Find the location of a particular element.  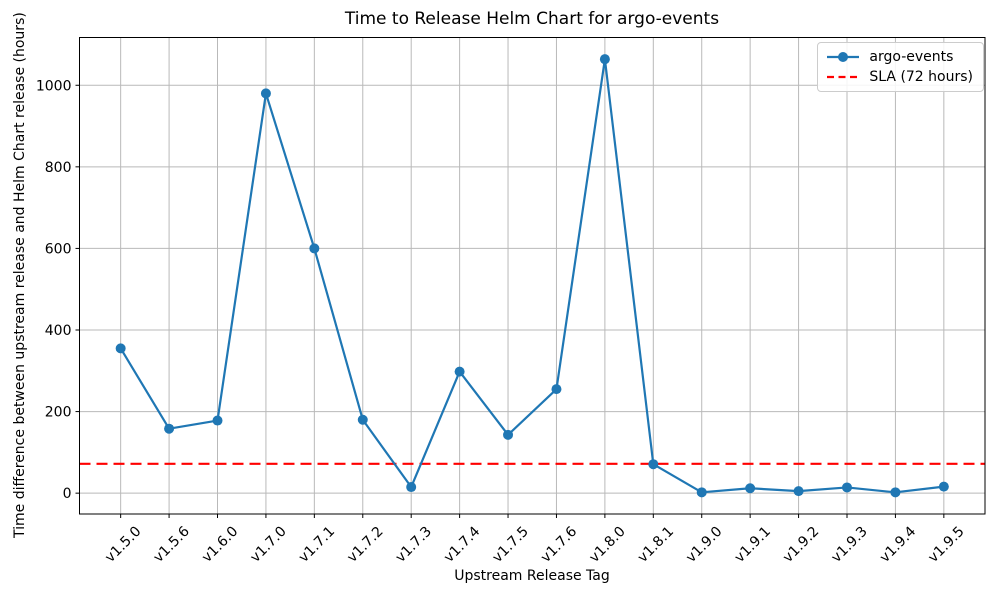

x-tick-label: v1.9.1 is located at coordinates (753, 545).